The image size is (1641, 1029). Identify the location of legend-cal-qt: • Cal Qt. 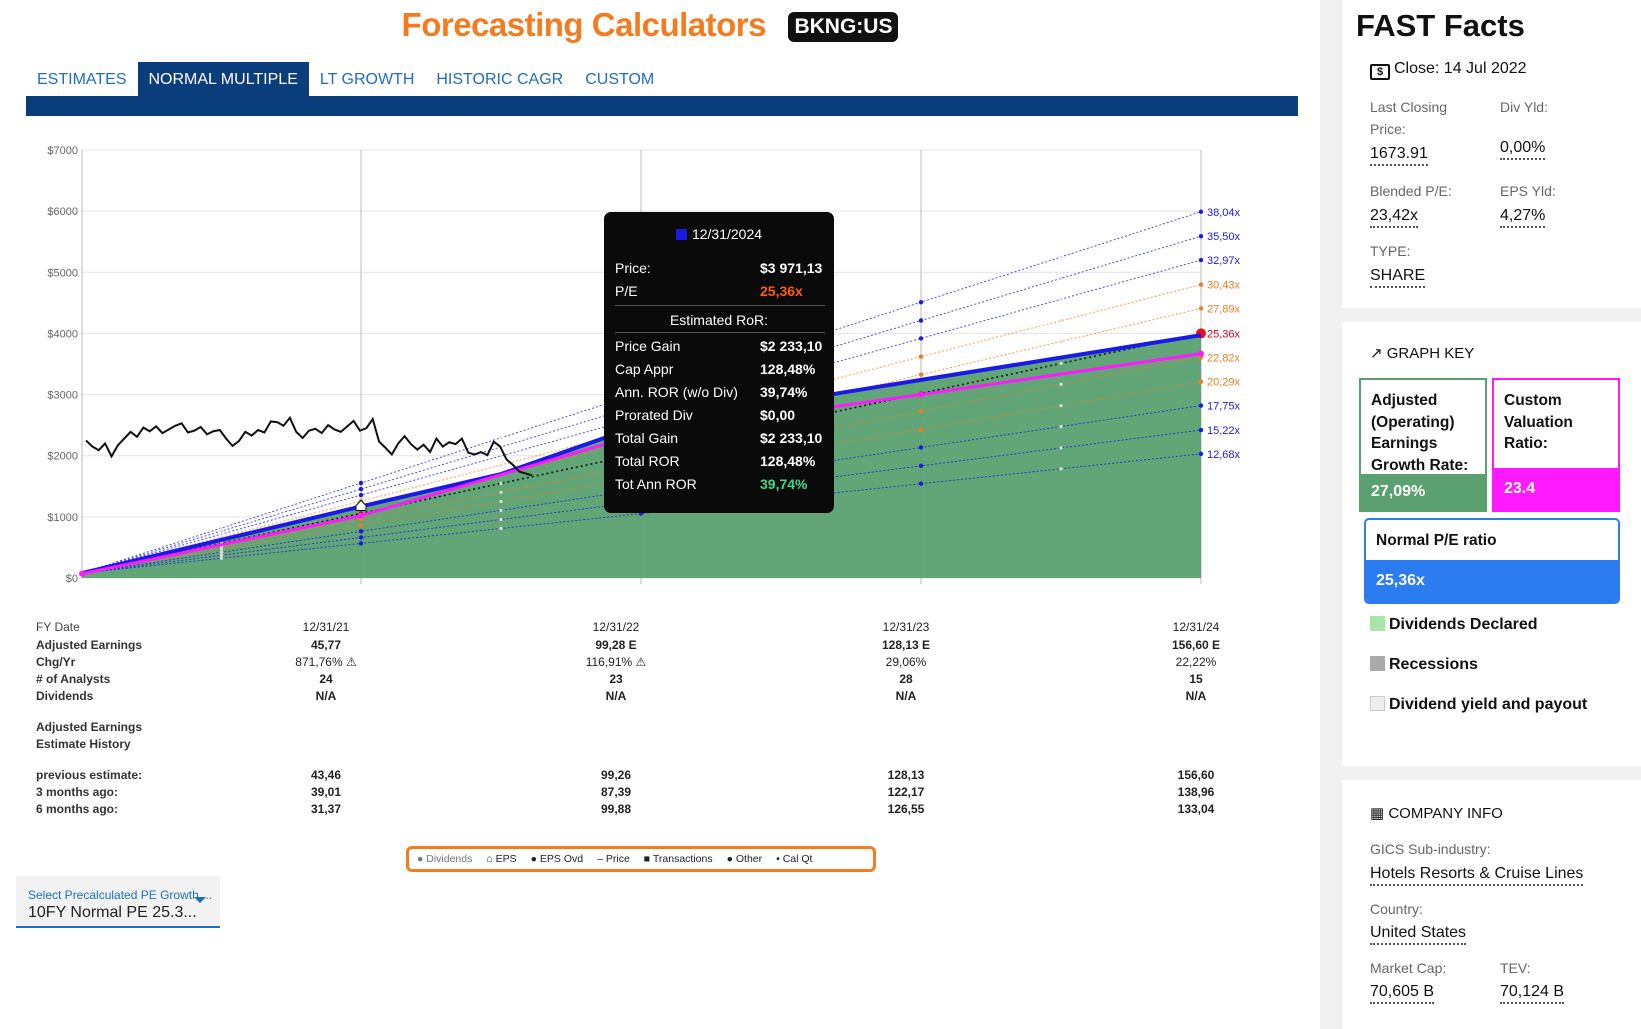
(794, 859).